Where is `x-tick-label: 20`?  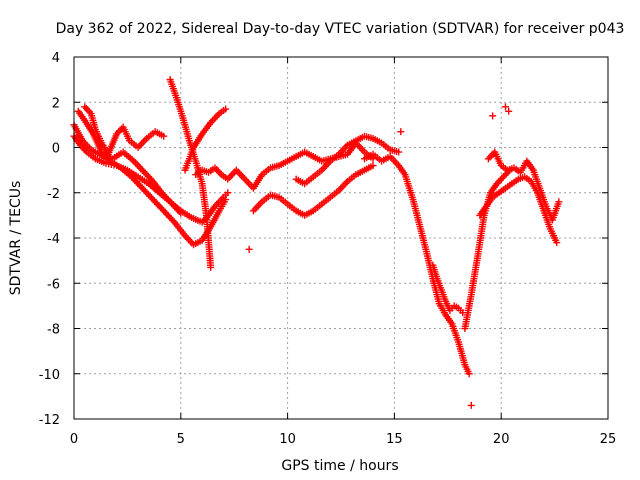 x-tick-label: 20 is located at coordinates (501, 439).